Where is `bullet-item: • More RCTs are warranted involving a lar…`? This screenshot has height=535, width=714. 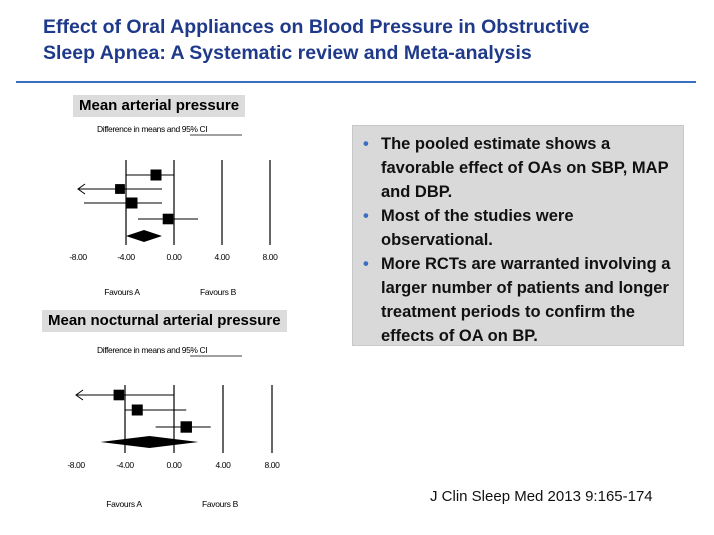
bullet-item: • More RCTs are warranted involving a lar… is located at coordinates (520, 300).